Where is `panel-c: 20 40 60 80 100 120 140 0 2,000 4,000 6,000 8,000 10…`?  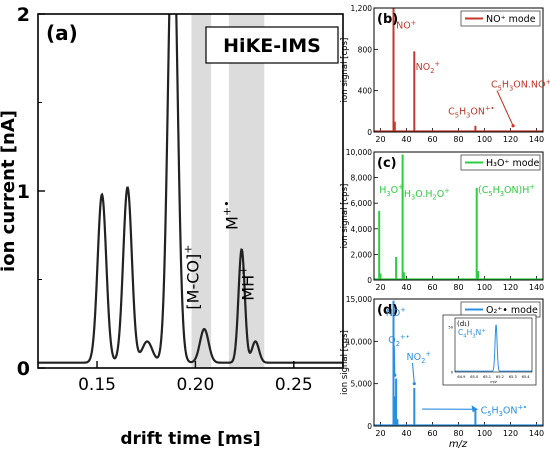
panel-c: 20 40 60 80 100 120 140 0 2,000 4,000 6,000 8,000 10… is located at coordinates (442, 220).